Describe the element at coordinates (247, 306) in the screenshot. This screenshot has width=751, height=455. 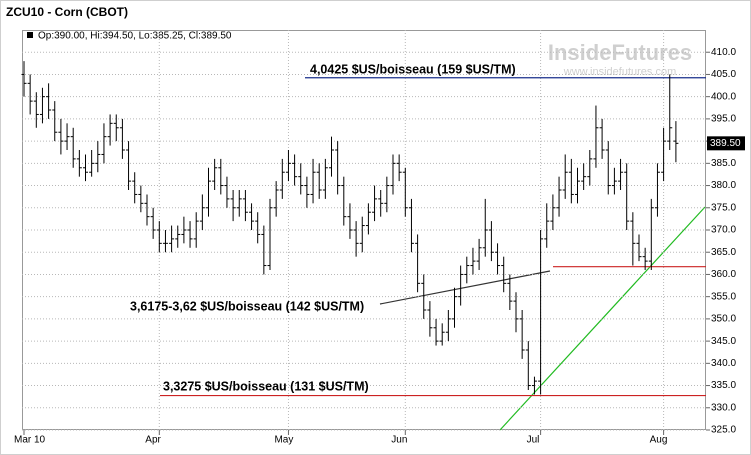
I see `level-label: 3,6175-3,62 $US/boisseau (142 $US/TM)` at that location.